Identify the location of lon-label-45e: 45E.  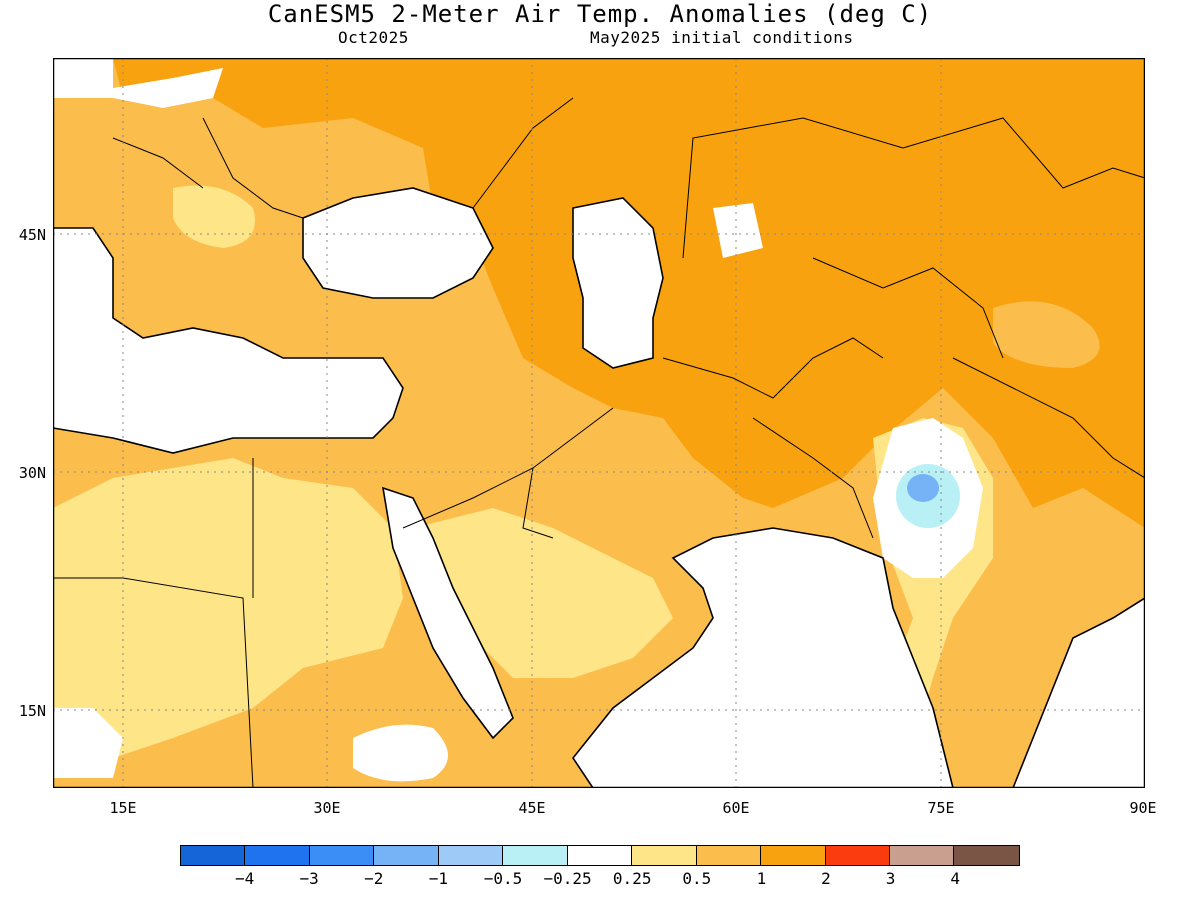
(532, 808).